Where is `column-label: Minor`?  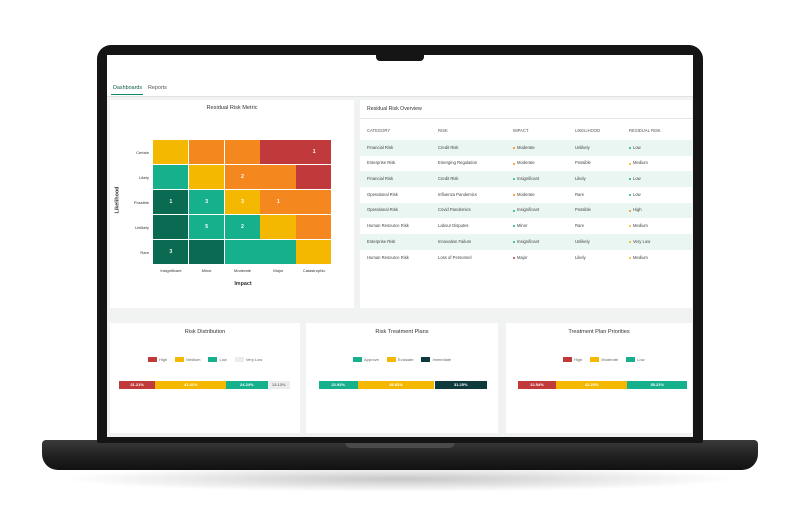 column-label: Minor is located at coordinates (206, 270).